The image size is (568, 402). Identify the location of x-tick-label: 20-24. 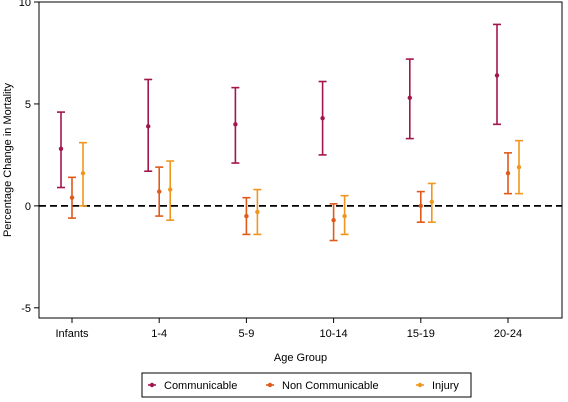
(508, 334).